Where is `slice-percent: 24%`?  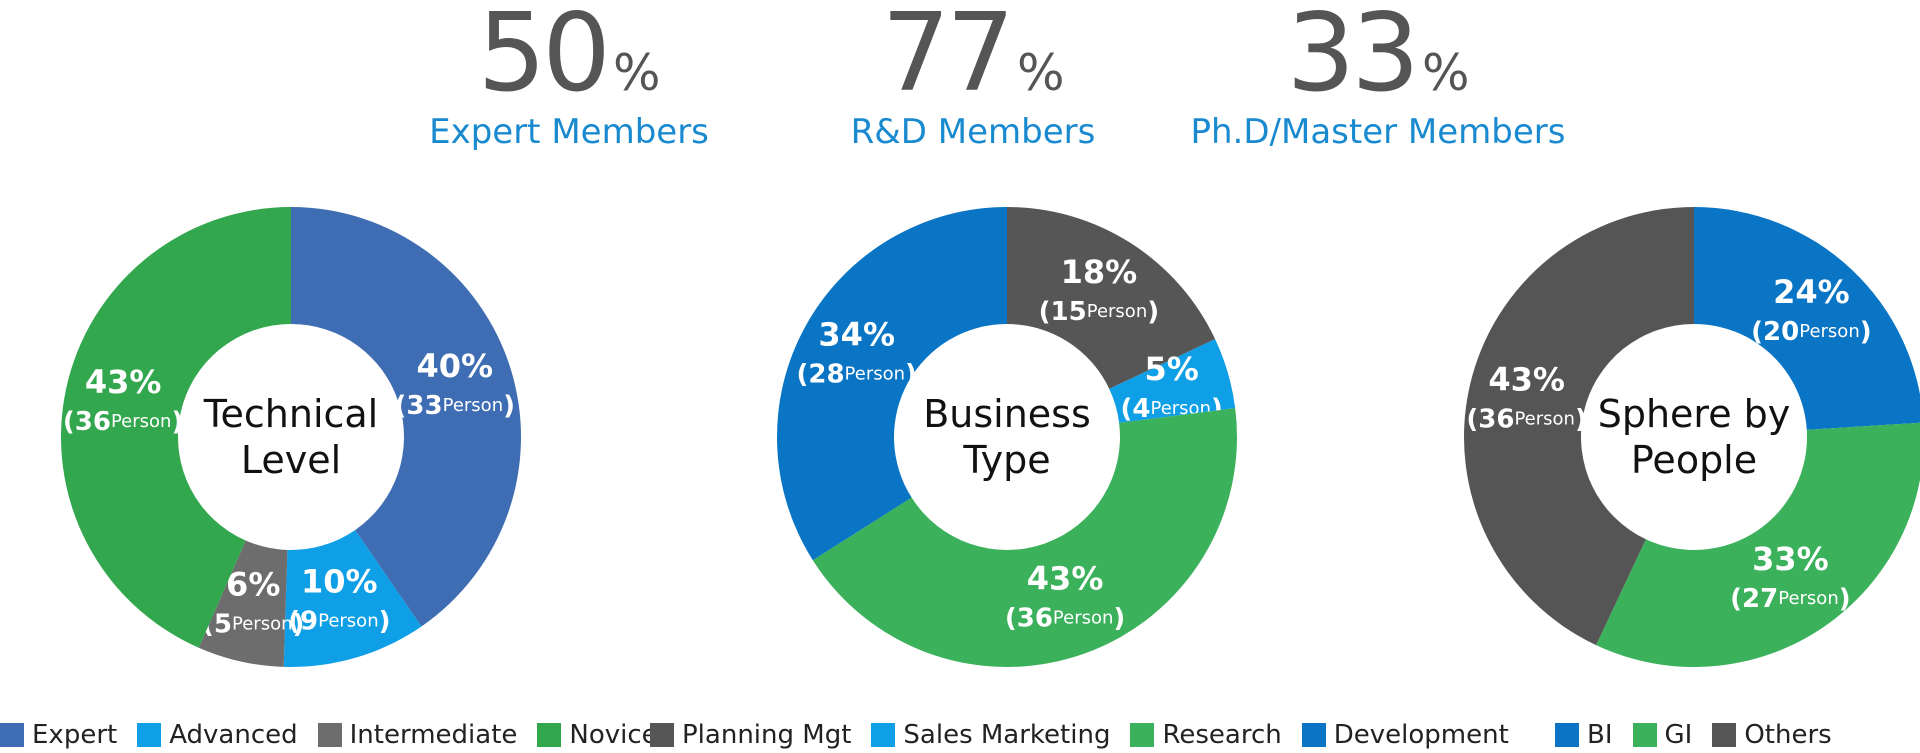 slice-percent: 24% is located at coordinates (1811, 292).